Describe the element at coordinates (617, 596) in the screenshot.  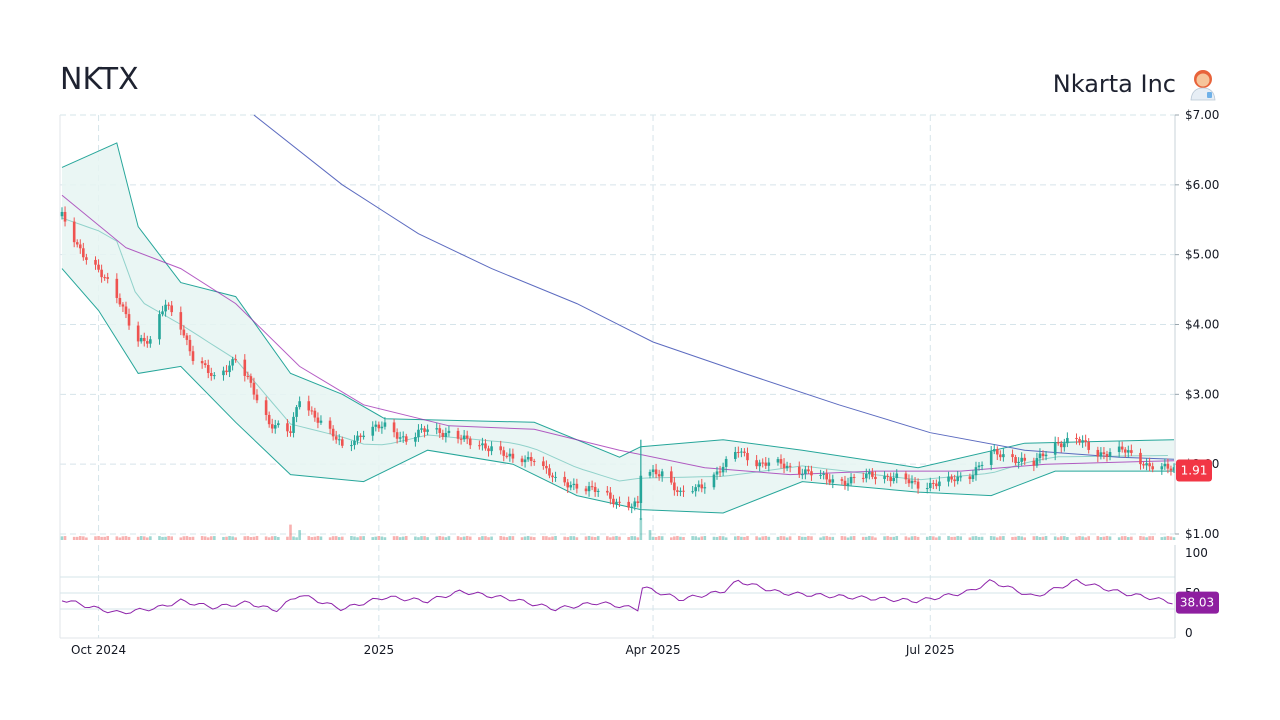
I see `rsi-line` at that location.